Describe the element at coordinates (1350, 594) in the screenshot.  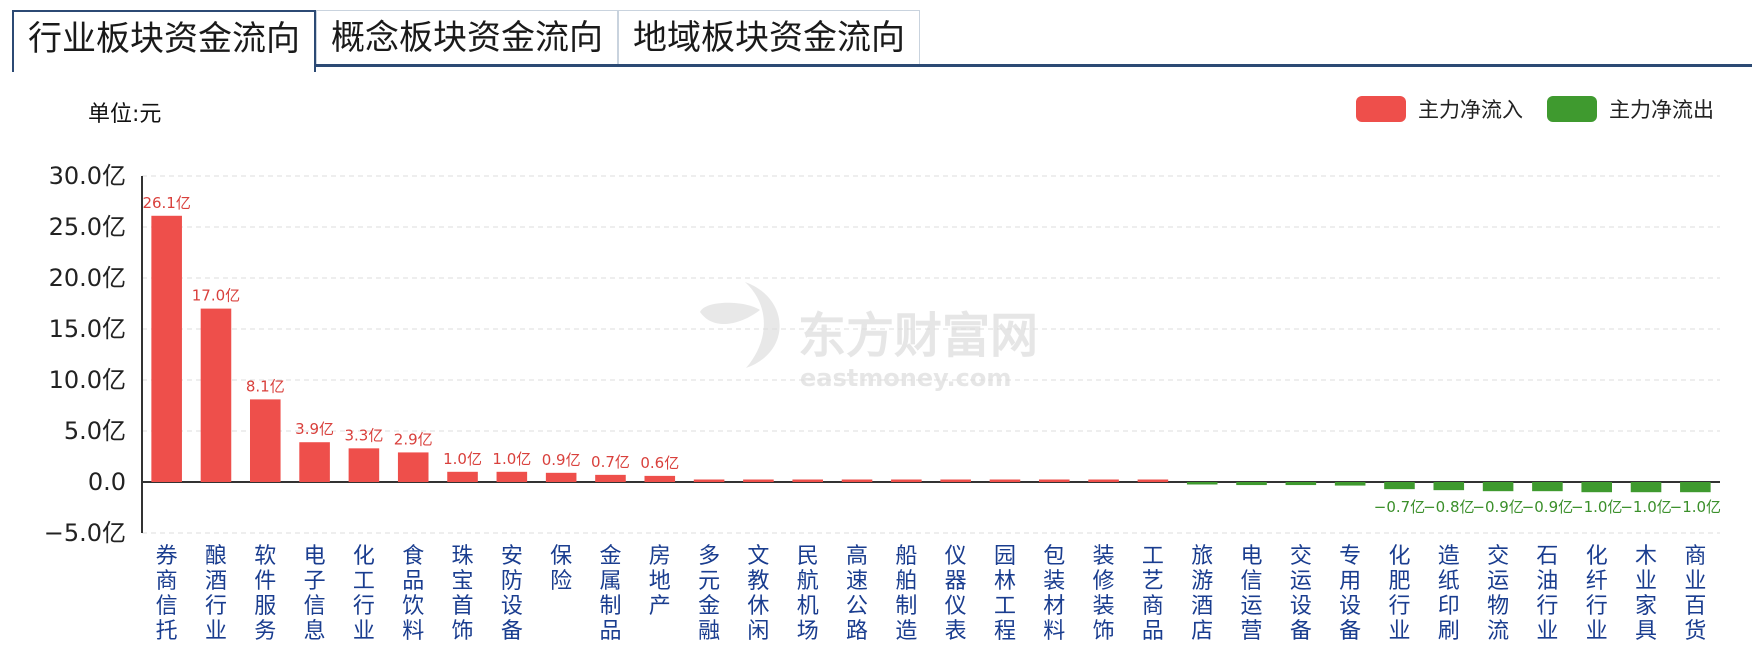
I see `x-tick-label: 专用设备` at that location.